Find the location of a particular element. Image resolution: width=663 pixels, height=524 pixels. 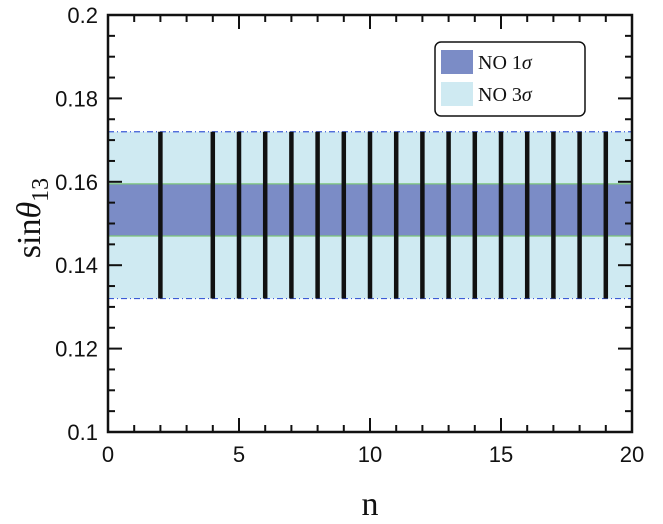

y-tick-label: 0.18 is located at coordinates (76, 98).